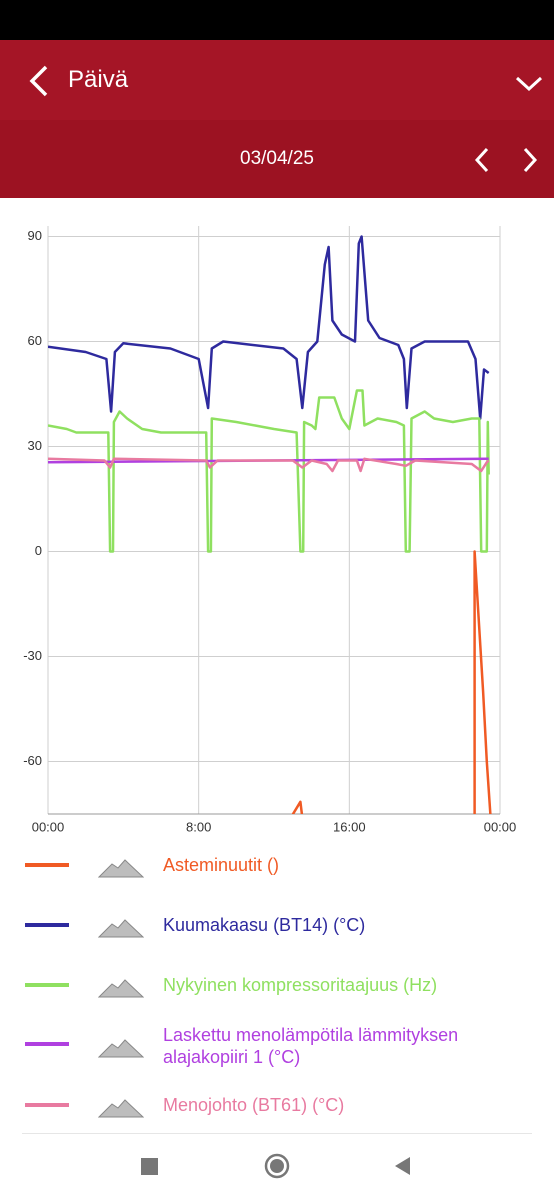  What do you see at coordinates (254, 1105) in the screenshot?
I see `legend-label: Menojohto (BT61) (°C)` at bounding box center [254, 1105].